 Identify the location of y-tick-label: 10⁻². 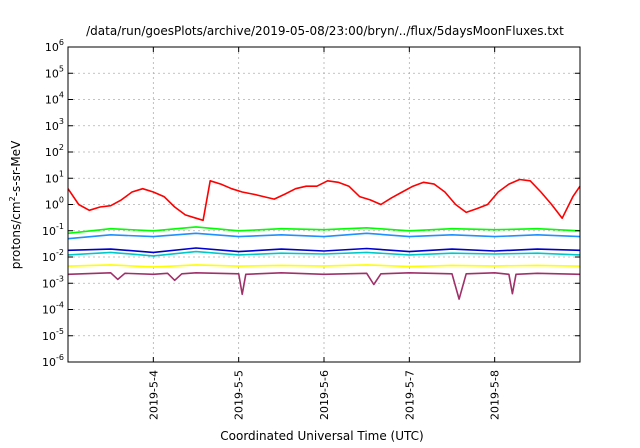
(53, 256).